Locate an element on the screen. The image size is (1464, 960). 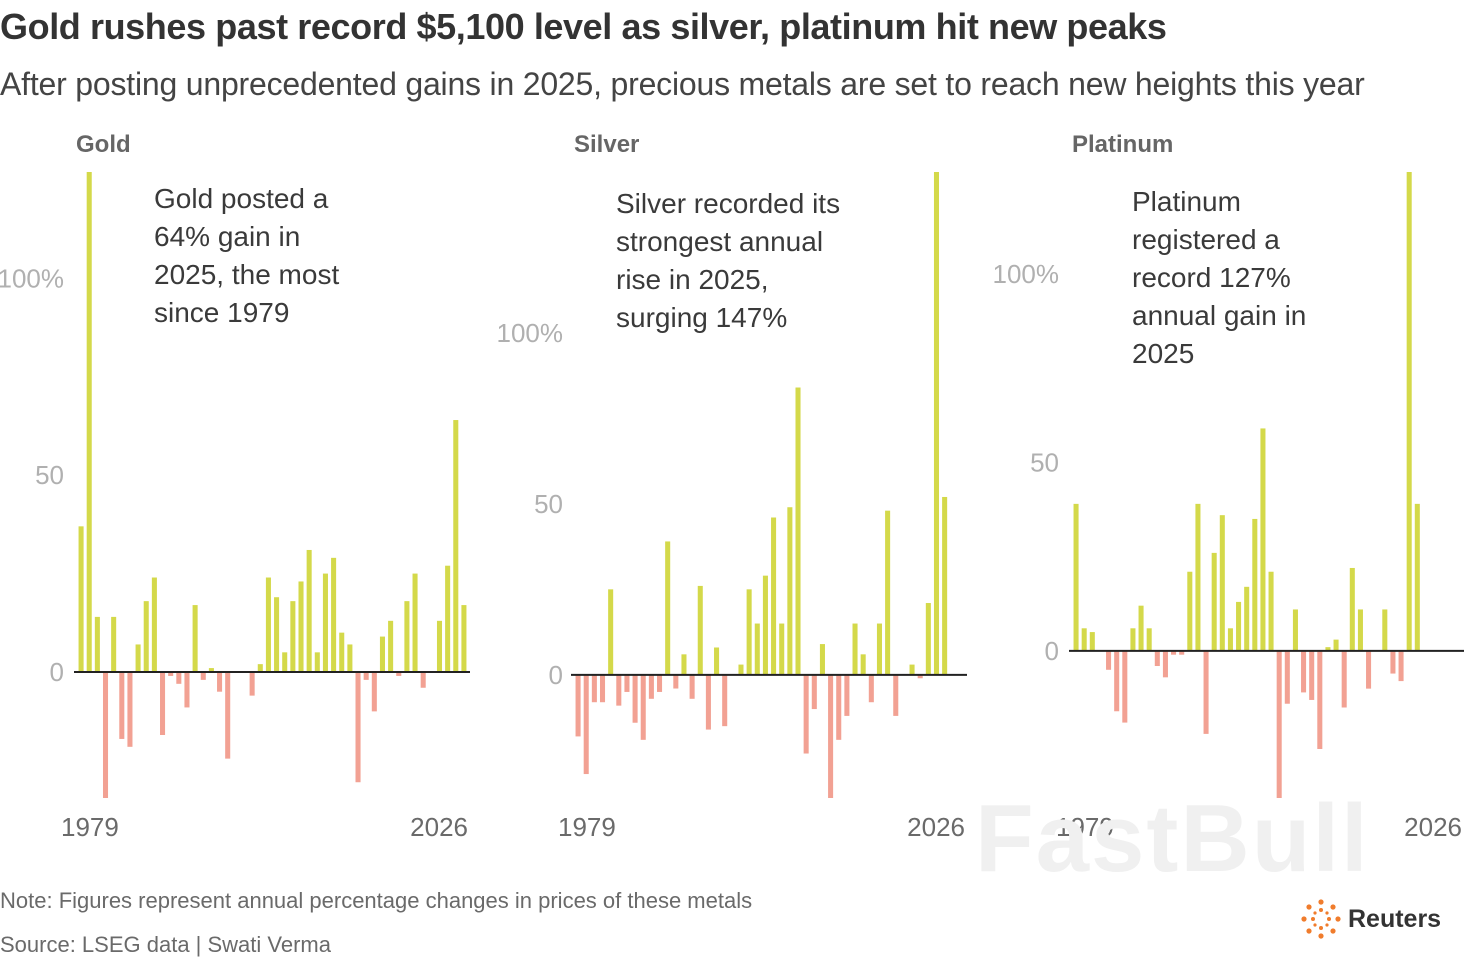
bar-2015 is located at coordinates (374, 692).